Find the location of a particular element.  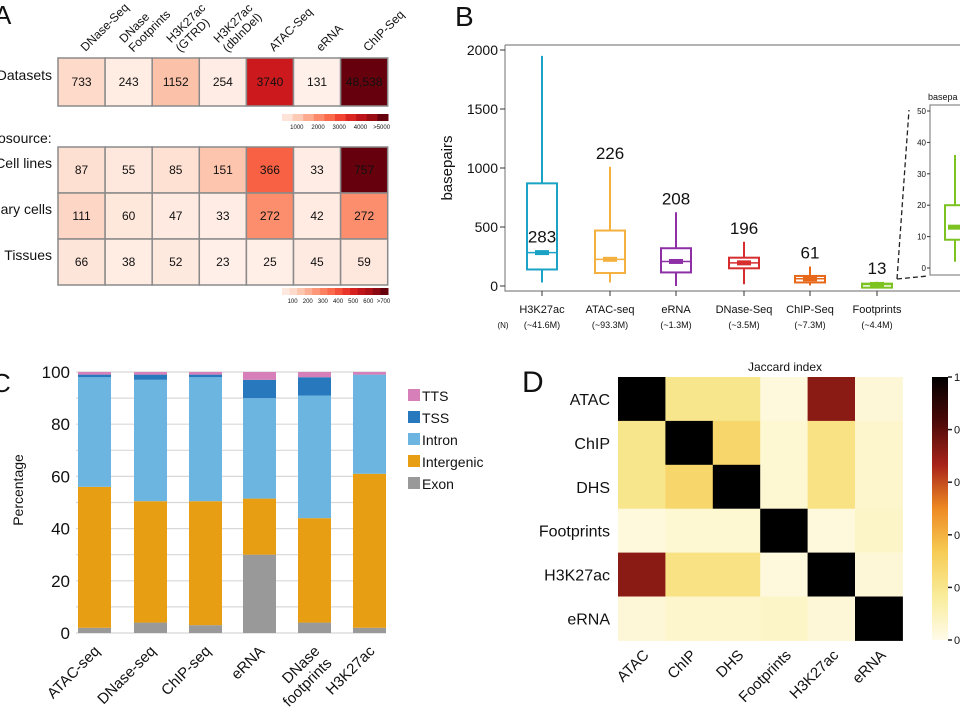

median-label: 61 is located at coordinates (810, 253).